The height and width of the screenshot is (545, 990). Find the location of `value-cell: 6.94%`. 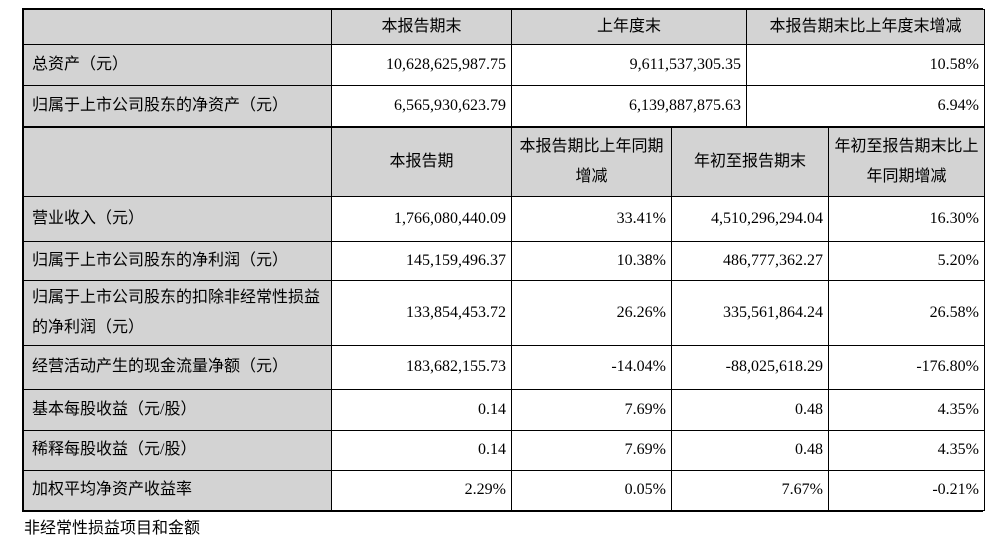

value-cell: 6.94% is located at coordinates (865, 105).